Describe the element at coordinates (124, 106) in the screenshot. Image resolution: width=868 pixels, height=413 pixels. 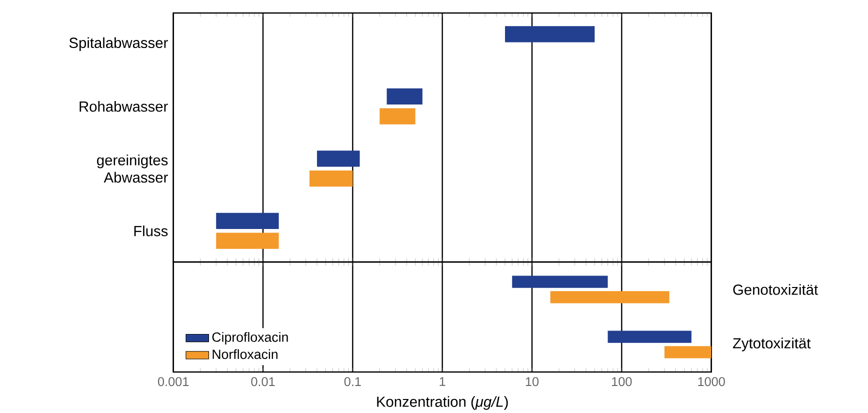
I see `y-tick-label: Rohabwasser` at that location.